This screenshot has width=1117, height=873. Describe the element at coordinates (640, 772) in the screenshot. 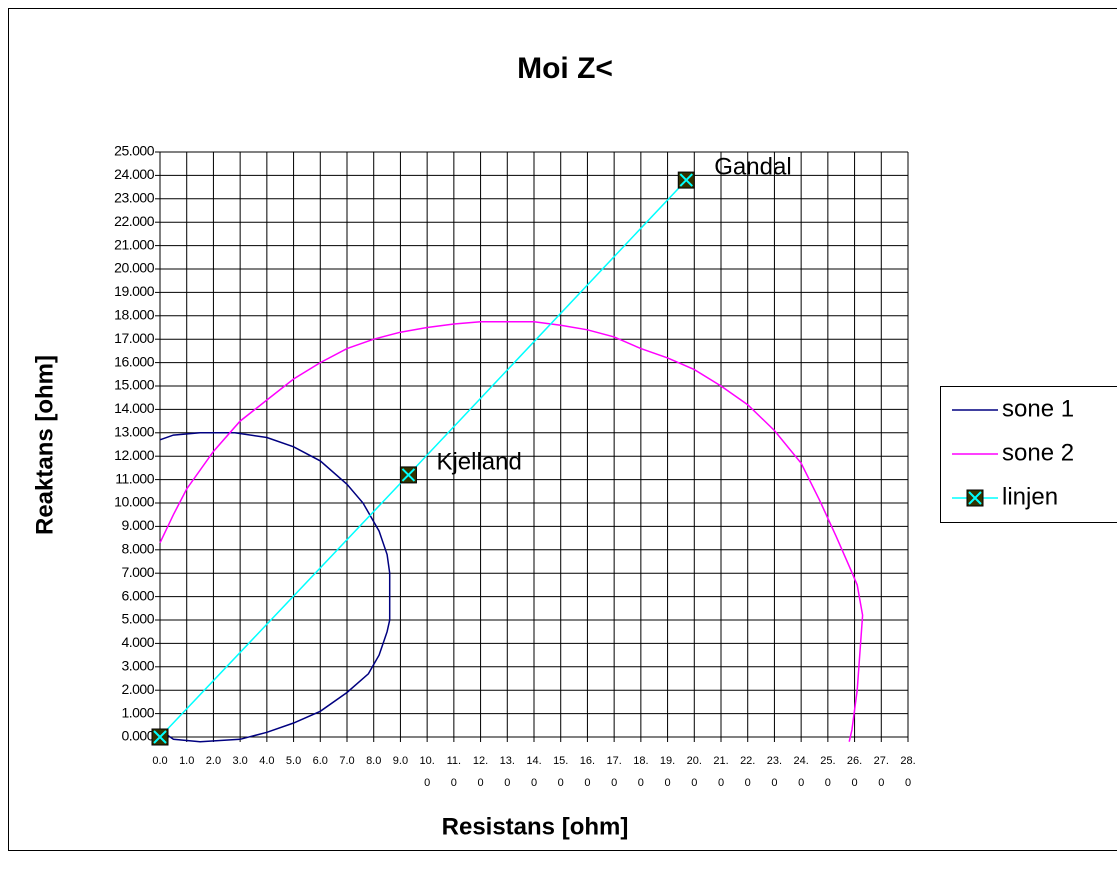

I see `x-tick-label: 18. 0` at that location.